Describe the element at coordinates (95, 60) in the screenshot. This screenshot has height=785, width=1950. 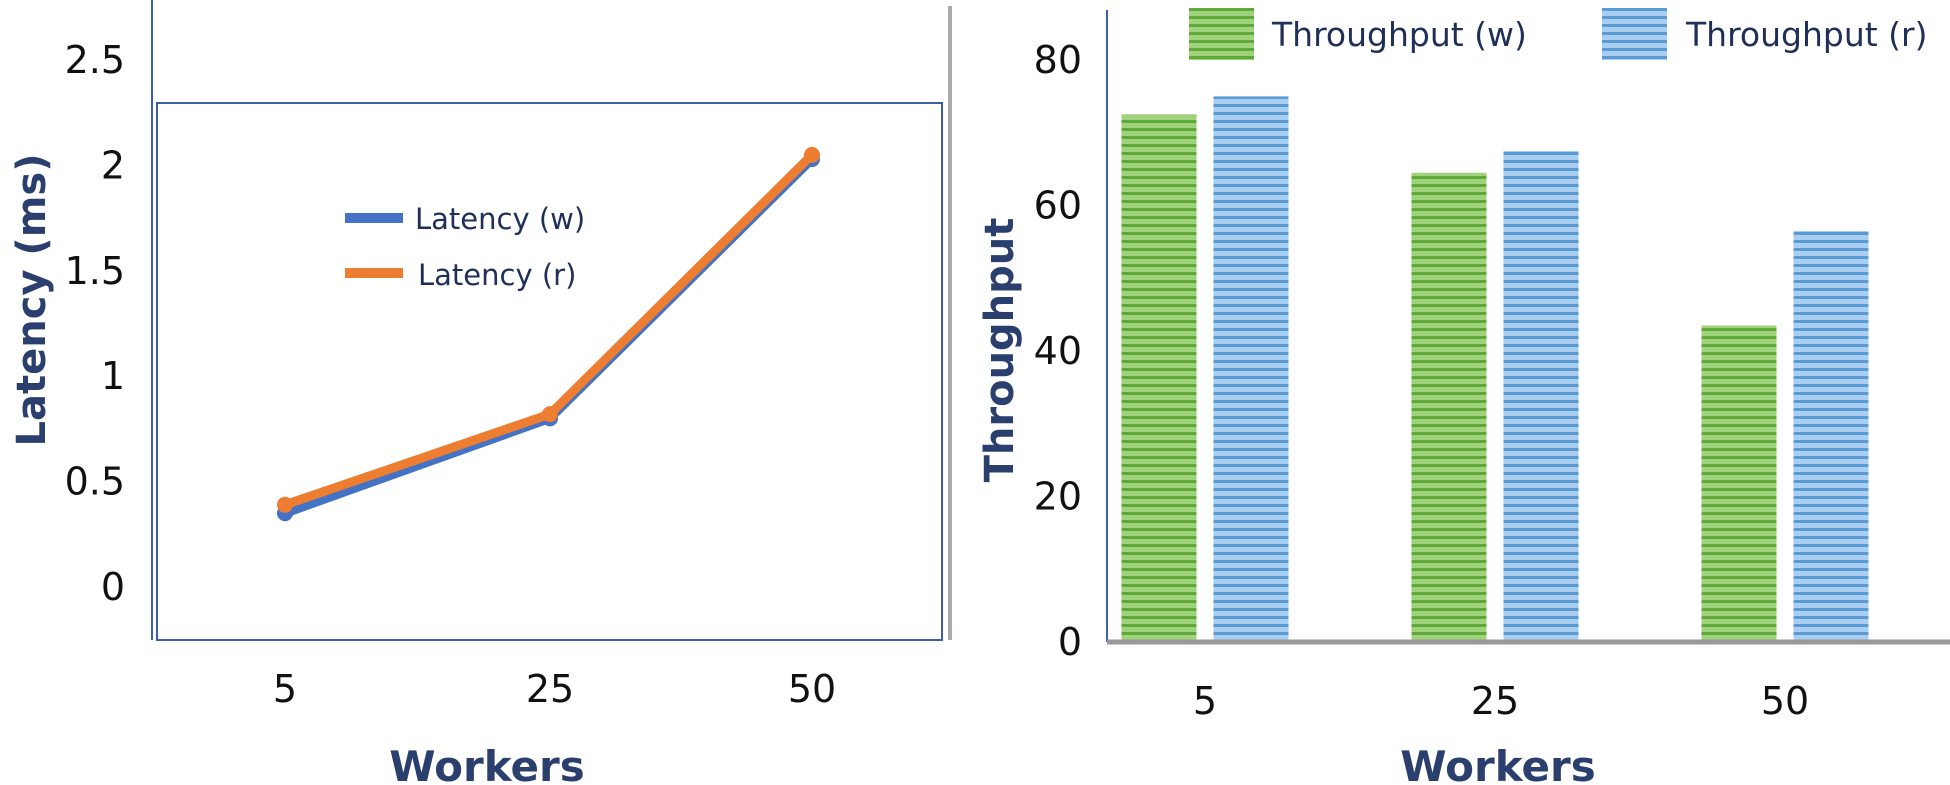
I see `latency-y-tick-label: 2.5` at that location.